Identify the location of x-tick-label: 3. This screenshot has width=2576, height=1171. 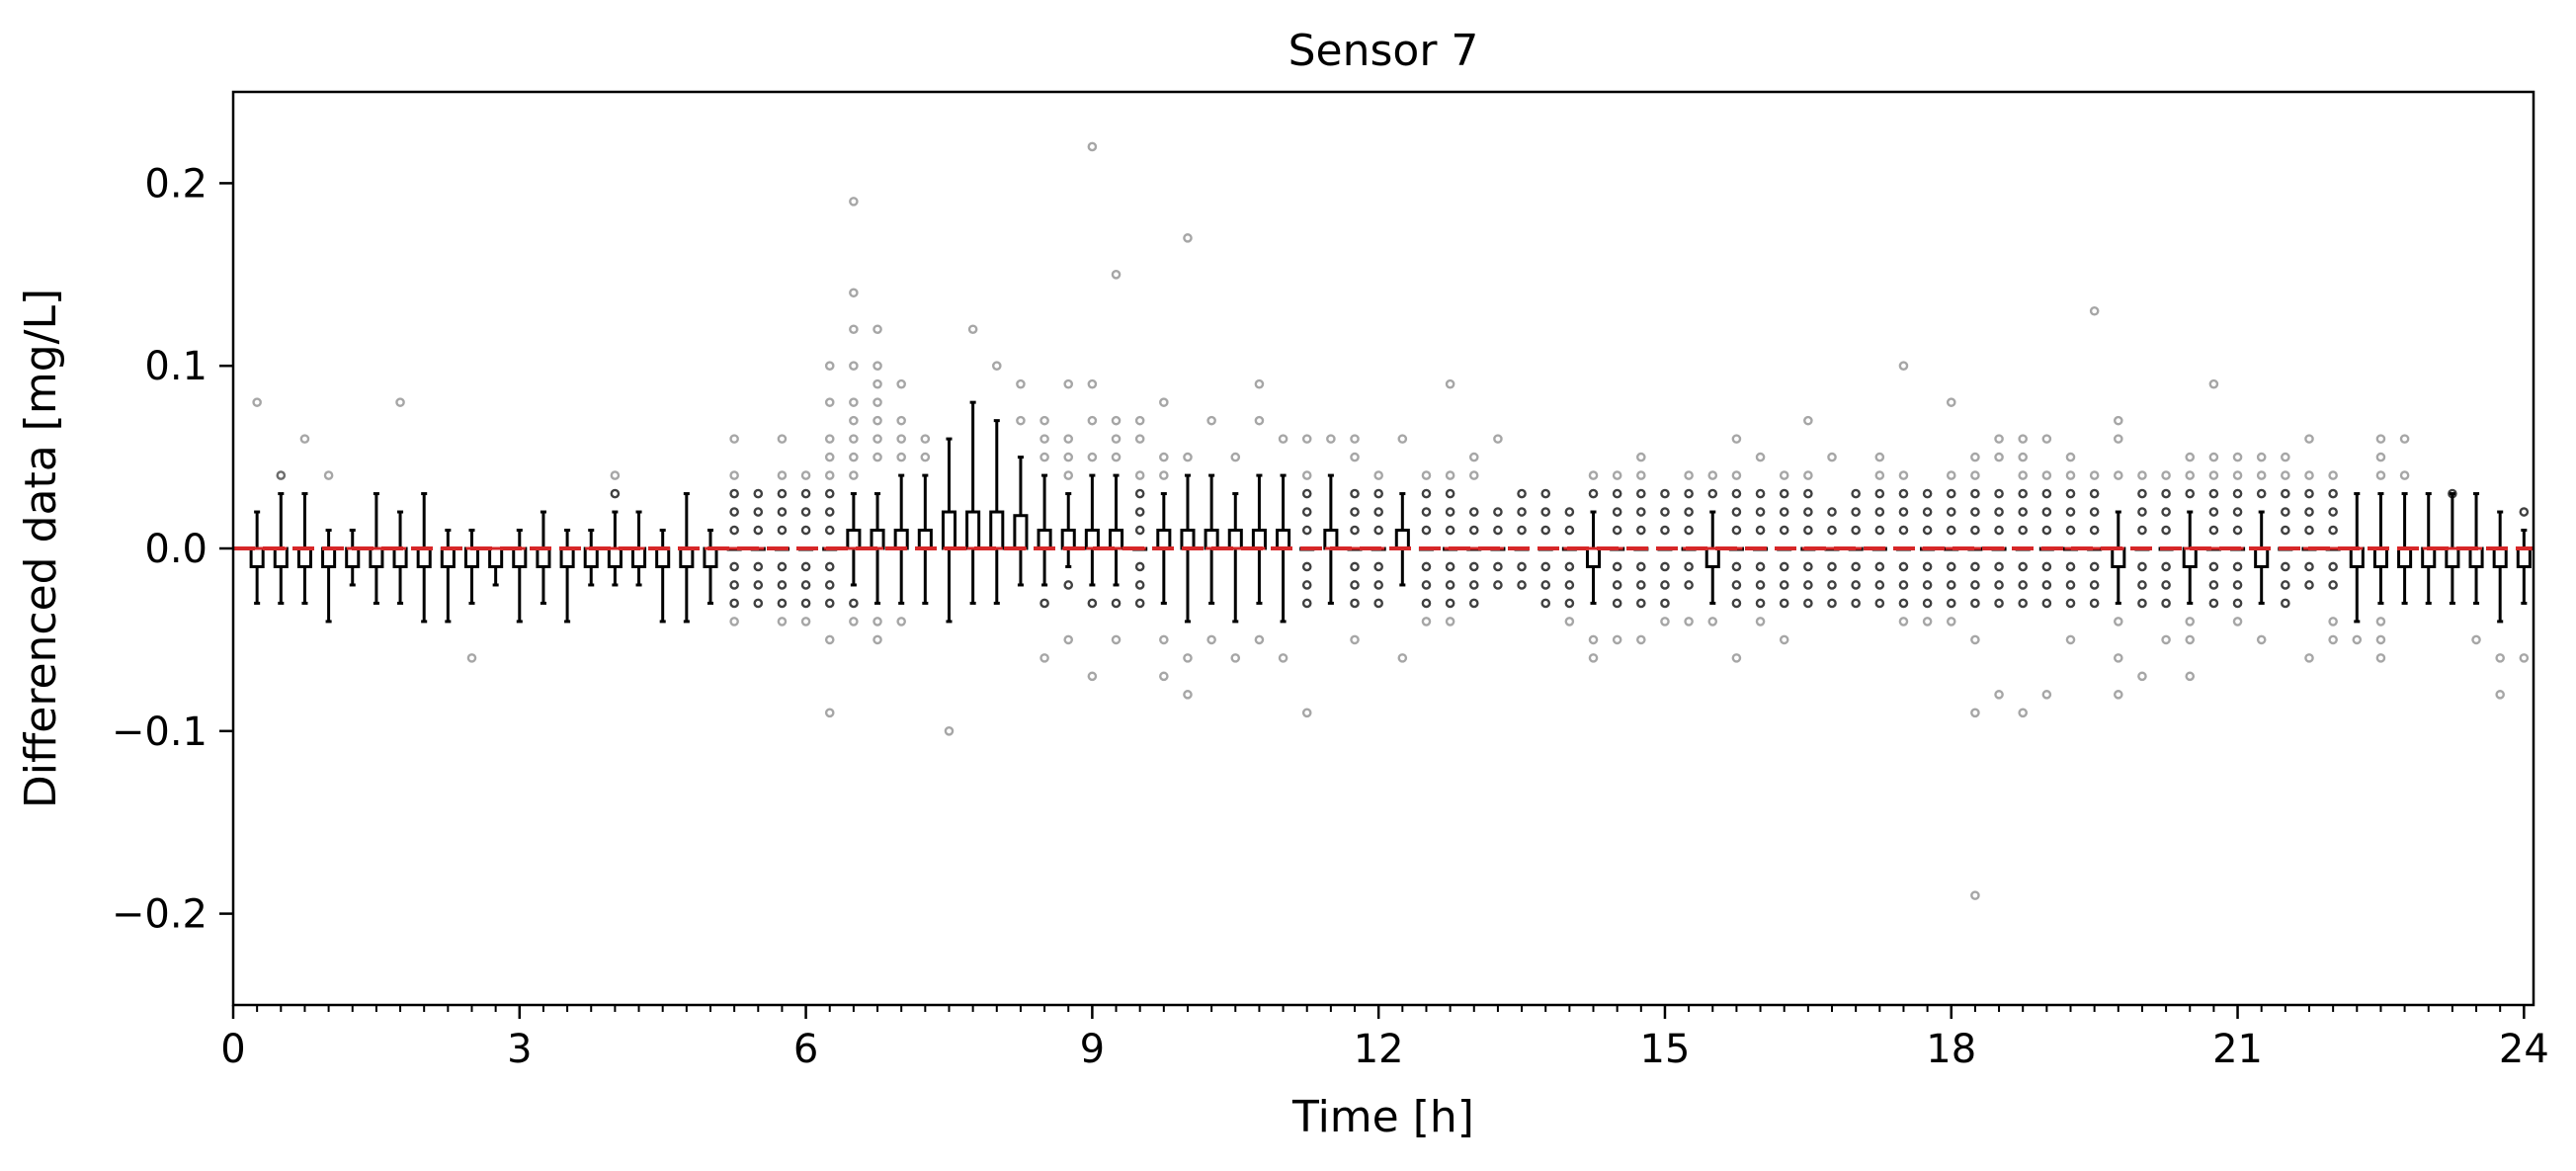
(519, 1049).